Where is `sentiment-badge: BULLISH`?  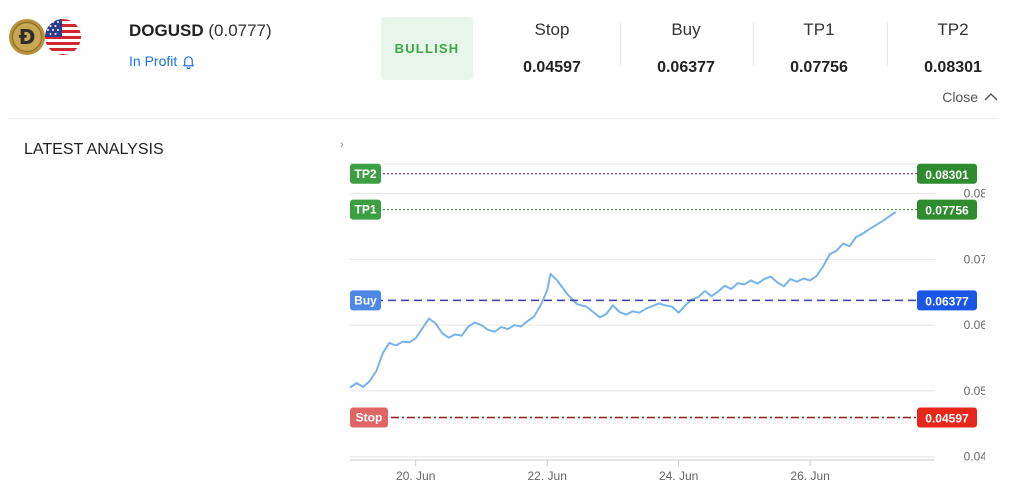 sentiment-badge: BULLISH is located at coordinates (427, 48).